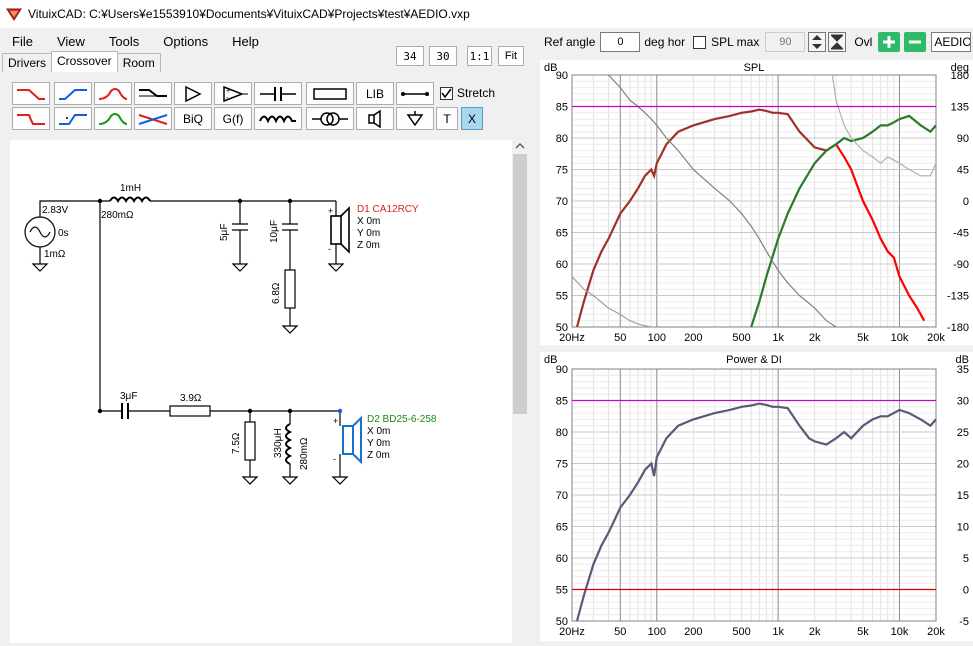 The image size is (973, 646). I want to click on tweeter-symbol, so click(352, 440).